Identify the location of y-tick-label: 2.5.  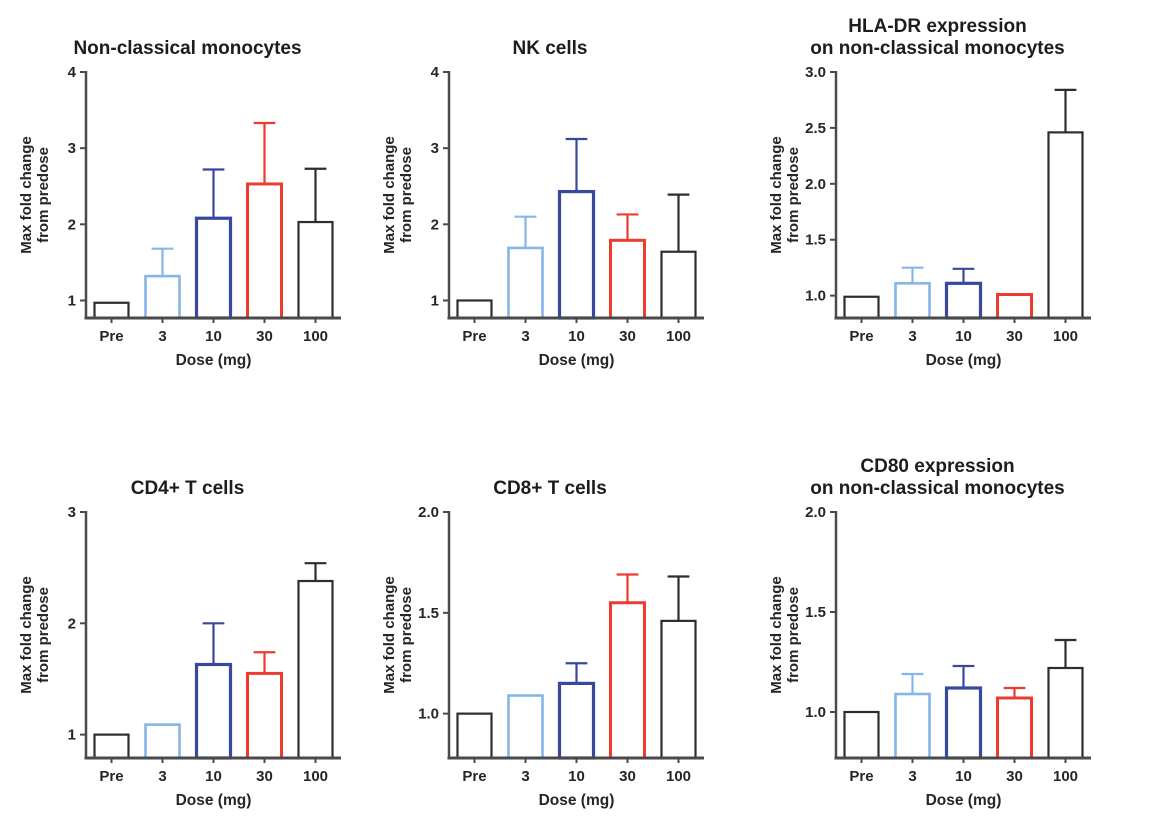
(815, 128).